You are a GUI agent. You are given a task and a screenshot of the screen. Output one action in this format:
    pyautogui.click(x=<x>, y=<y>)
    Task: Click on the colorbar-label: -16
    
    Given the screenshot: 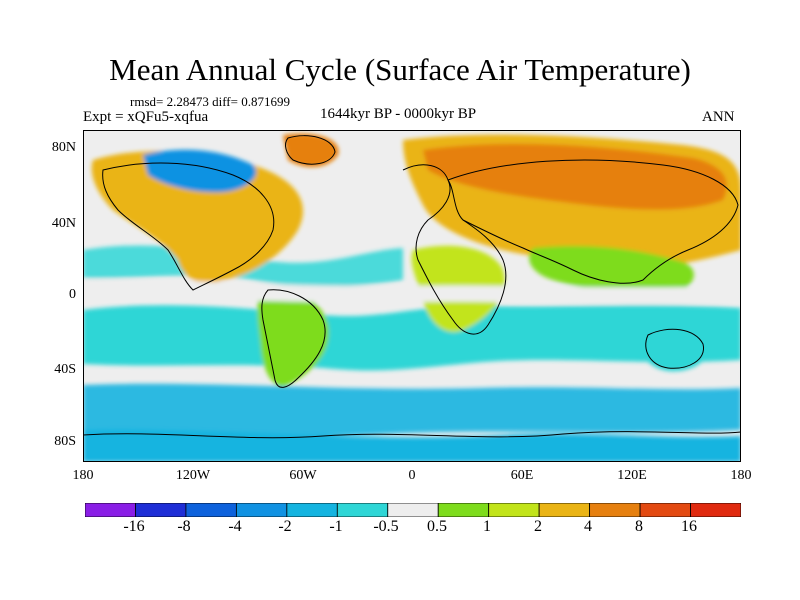 What is the action you would take?
    pyautogui.click(x=134, y=526)
    